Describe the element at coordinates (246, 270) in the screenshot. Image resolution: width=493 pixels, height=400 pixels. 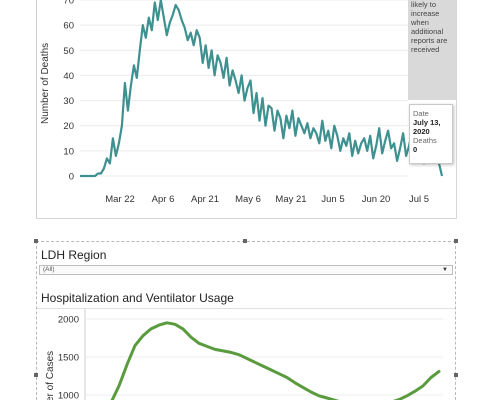
I see `region-select: (All) ▼` at that location.